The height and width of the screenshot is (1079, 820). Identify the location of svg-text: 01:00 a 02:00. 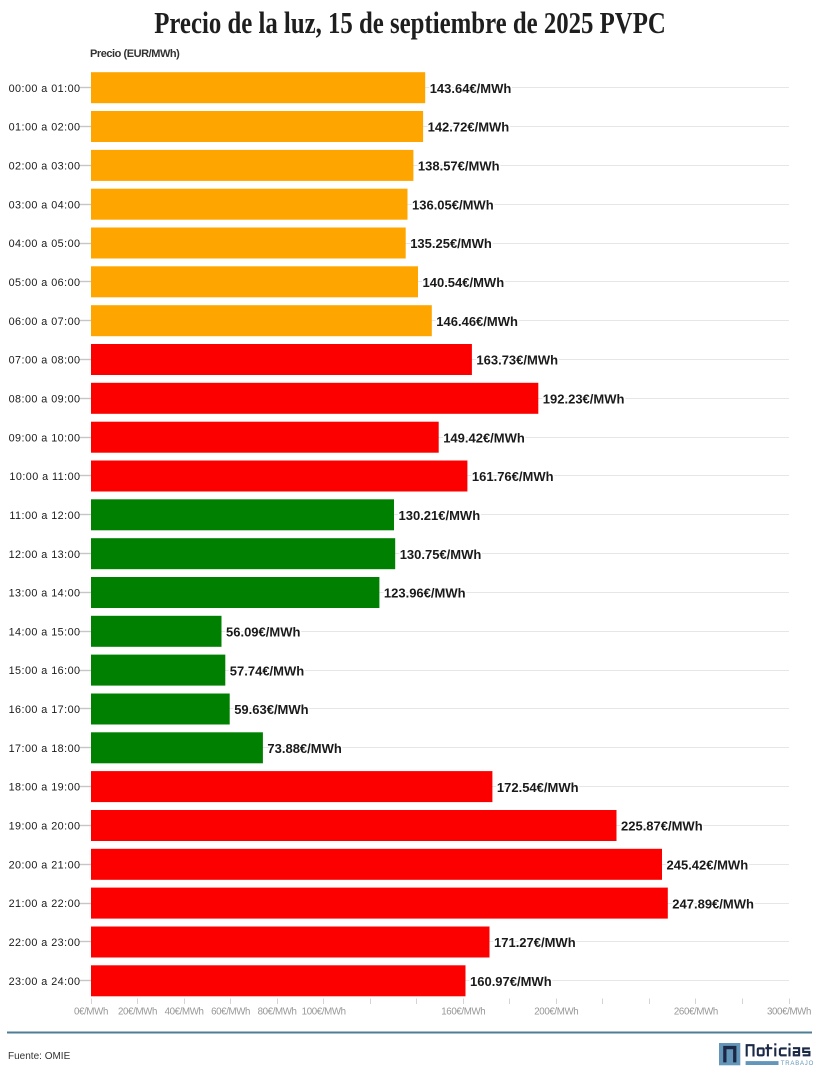
(45, 128).